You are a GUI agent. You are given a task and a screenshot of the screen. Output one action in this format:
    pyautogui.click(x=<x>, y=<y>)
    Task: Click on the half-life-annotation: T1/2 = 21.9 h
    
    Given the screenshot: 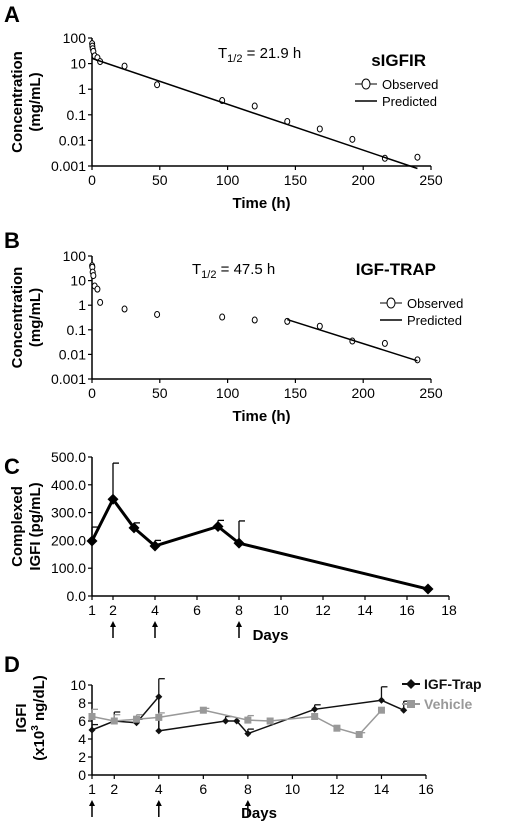 What is the action you would take?
    pyautogui.click(x=259, y=55)
    